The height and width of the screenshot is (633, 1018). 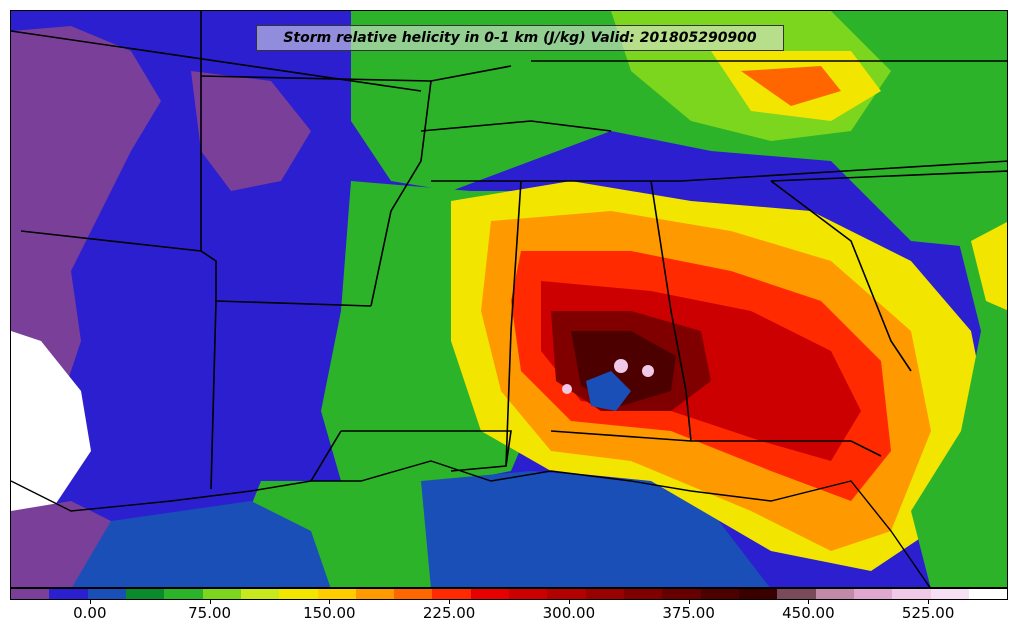 What do you see at coordinates (791, 86) in the screenshot?
I see `northern-orange-patch` at bounding box center [791, 86].